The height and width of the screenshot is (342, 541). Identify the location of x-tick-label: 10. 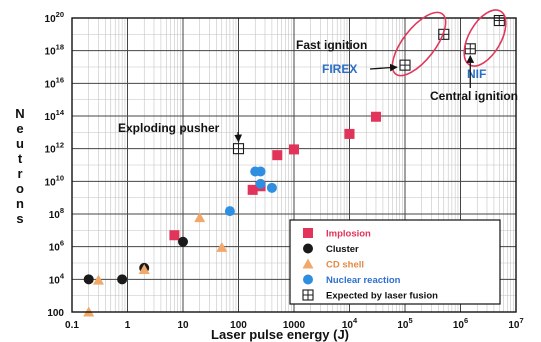
(183, 325).